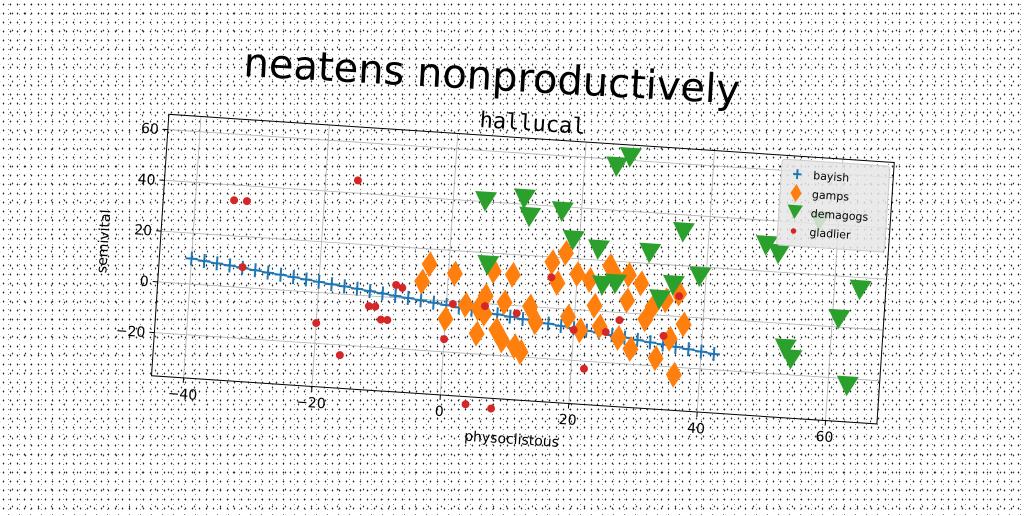  What do you see at coordinates (532, 124) in the screenshot?
I see `axes-title: hallucal` at bounding box center [532, 124].